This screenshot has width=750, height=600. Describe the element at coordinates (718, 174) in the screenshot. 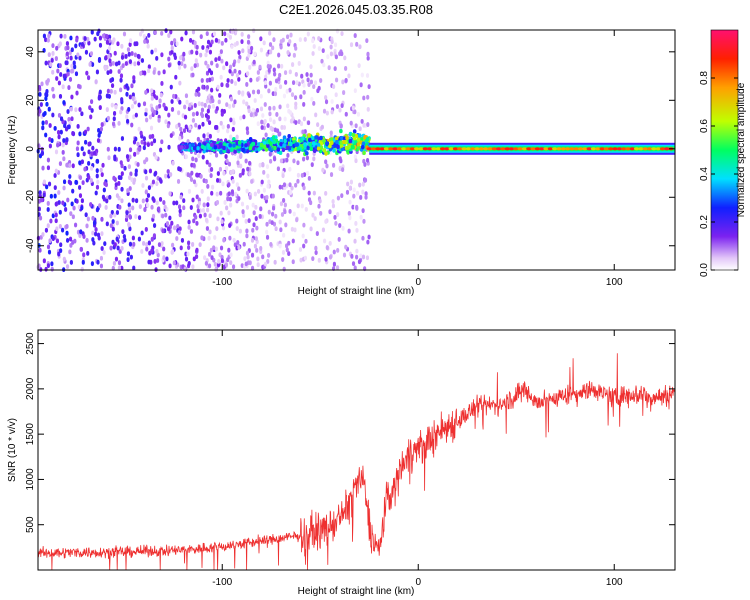

I see `colorbar-ticks: 0.0 0.2 0.4 0.6 0.8` at that location.